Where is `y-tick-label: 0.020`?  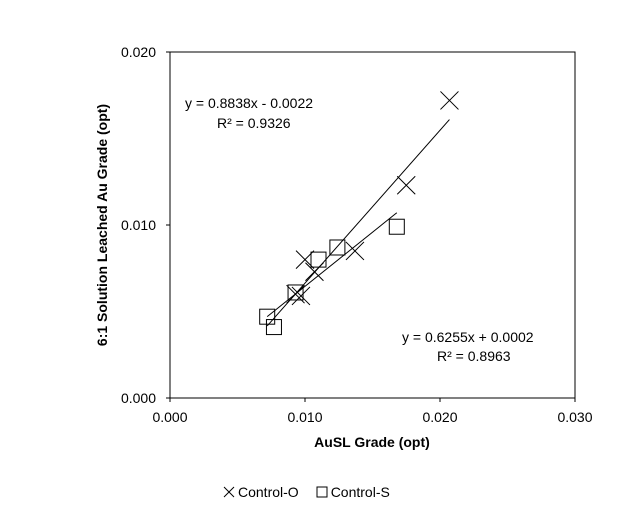 y-tick-label: 0.020 is located at coordinates (138, 52).